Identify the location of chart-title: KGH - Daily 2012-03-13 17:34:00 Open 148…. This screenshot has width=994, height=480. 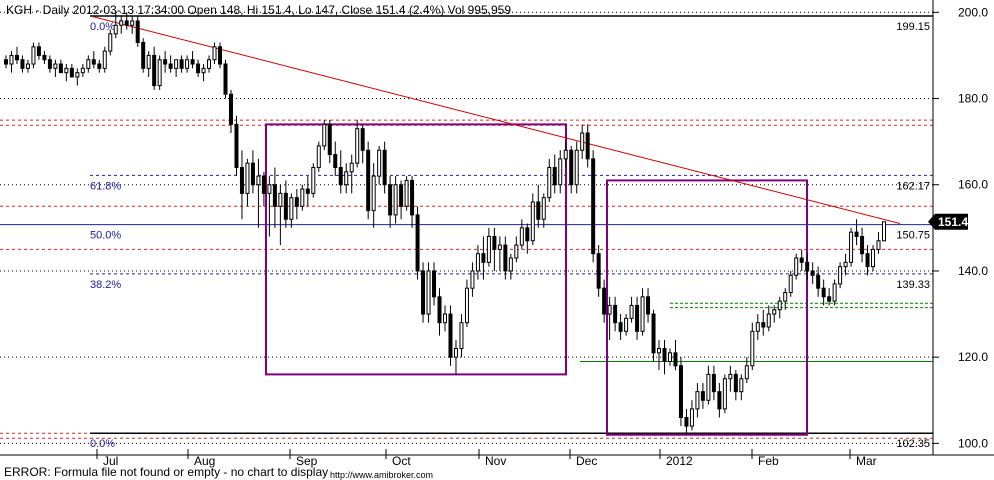
(258, 10).